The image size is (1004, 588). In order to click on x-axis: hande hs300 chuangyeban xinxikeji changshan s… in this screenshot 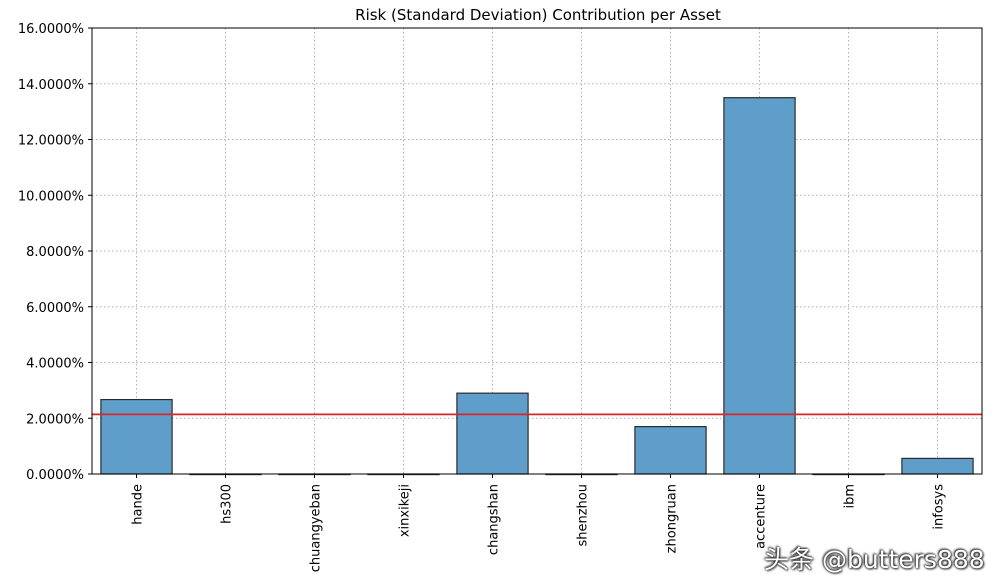, I will do `click(539, 523)`.